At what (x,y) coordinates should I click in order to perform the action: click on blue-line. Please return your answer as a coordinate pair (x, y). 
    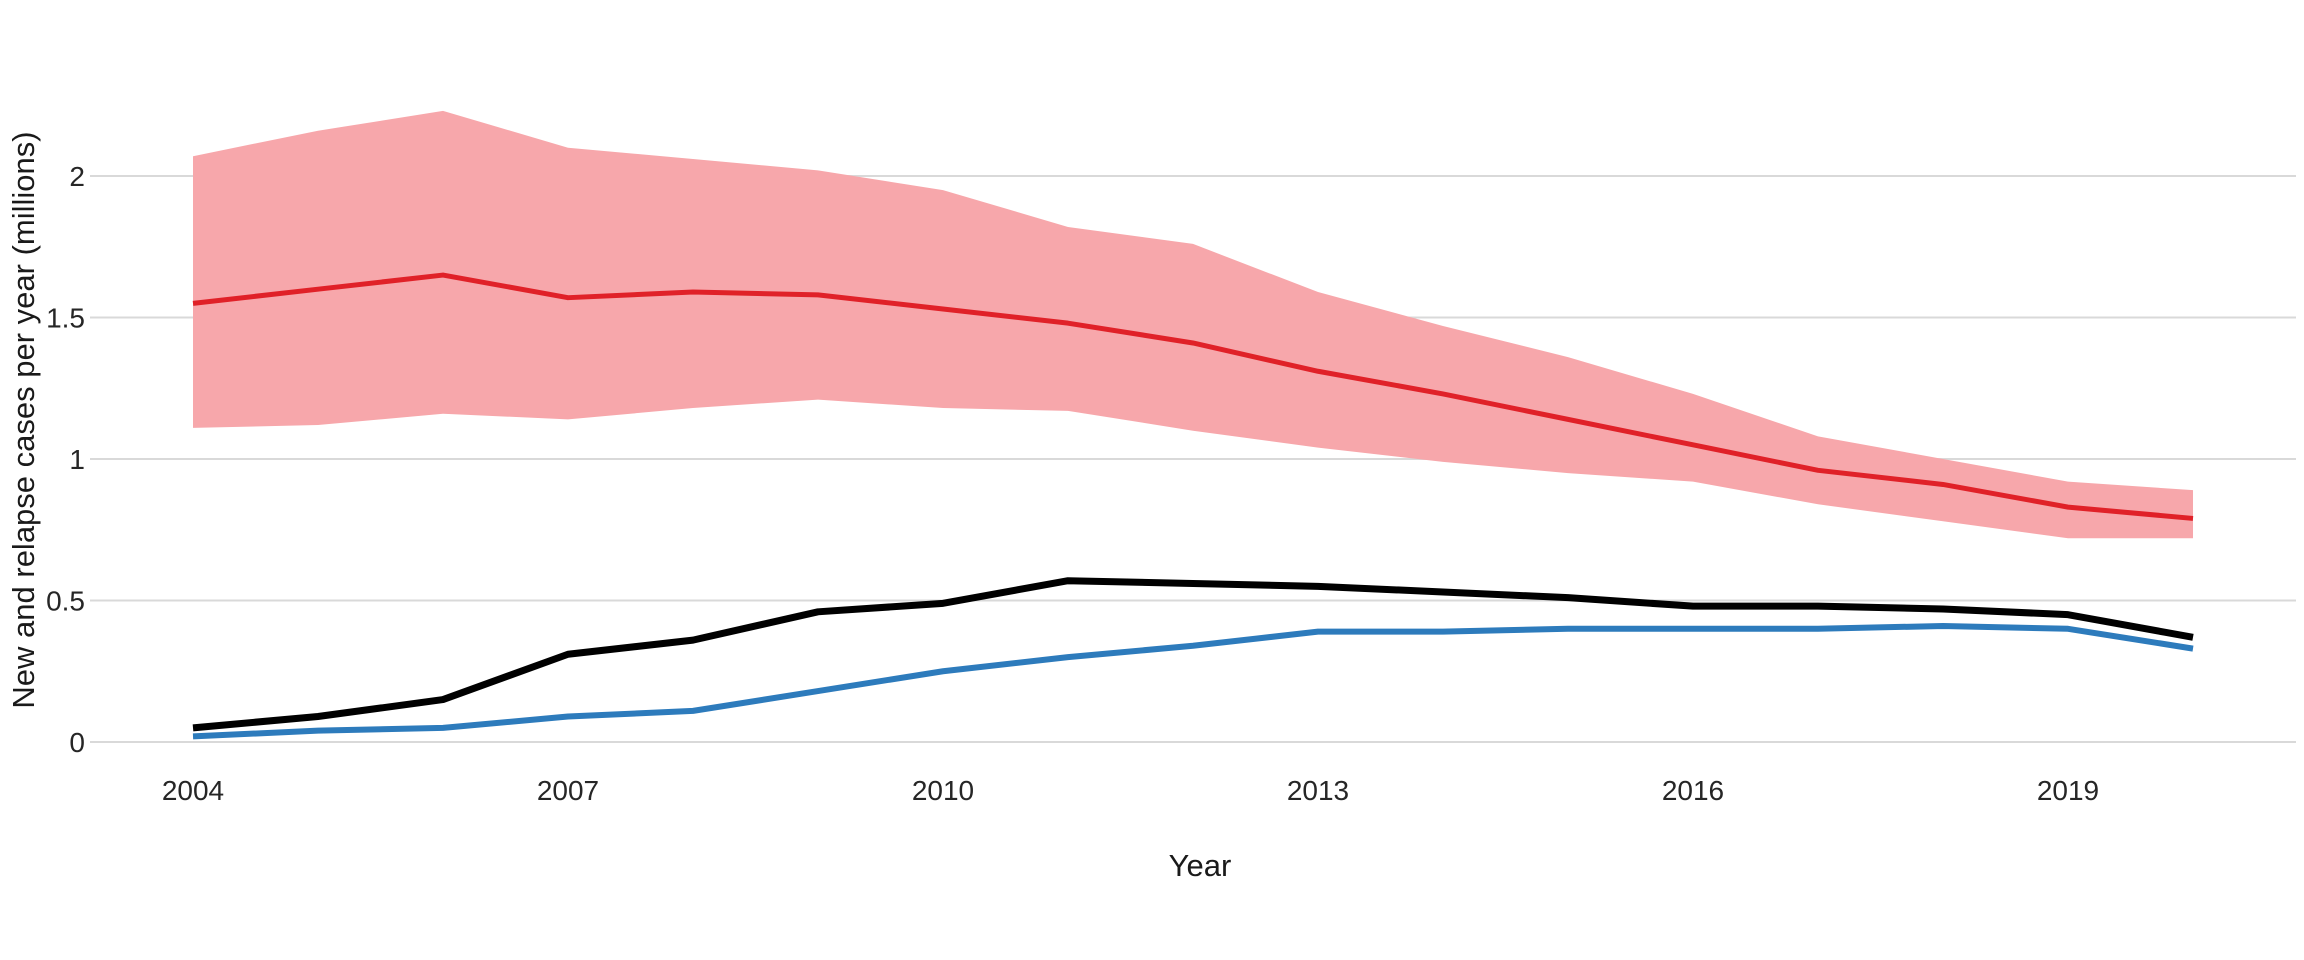
    Looking at the image, I should click on (1193, 681).